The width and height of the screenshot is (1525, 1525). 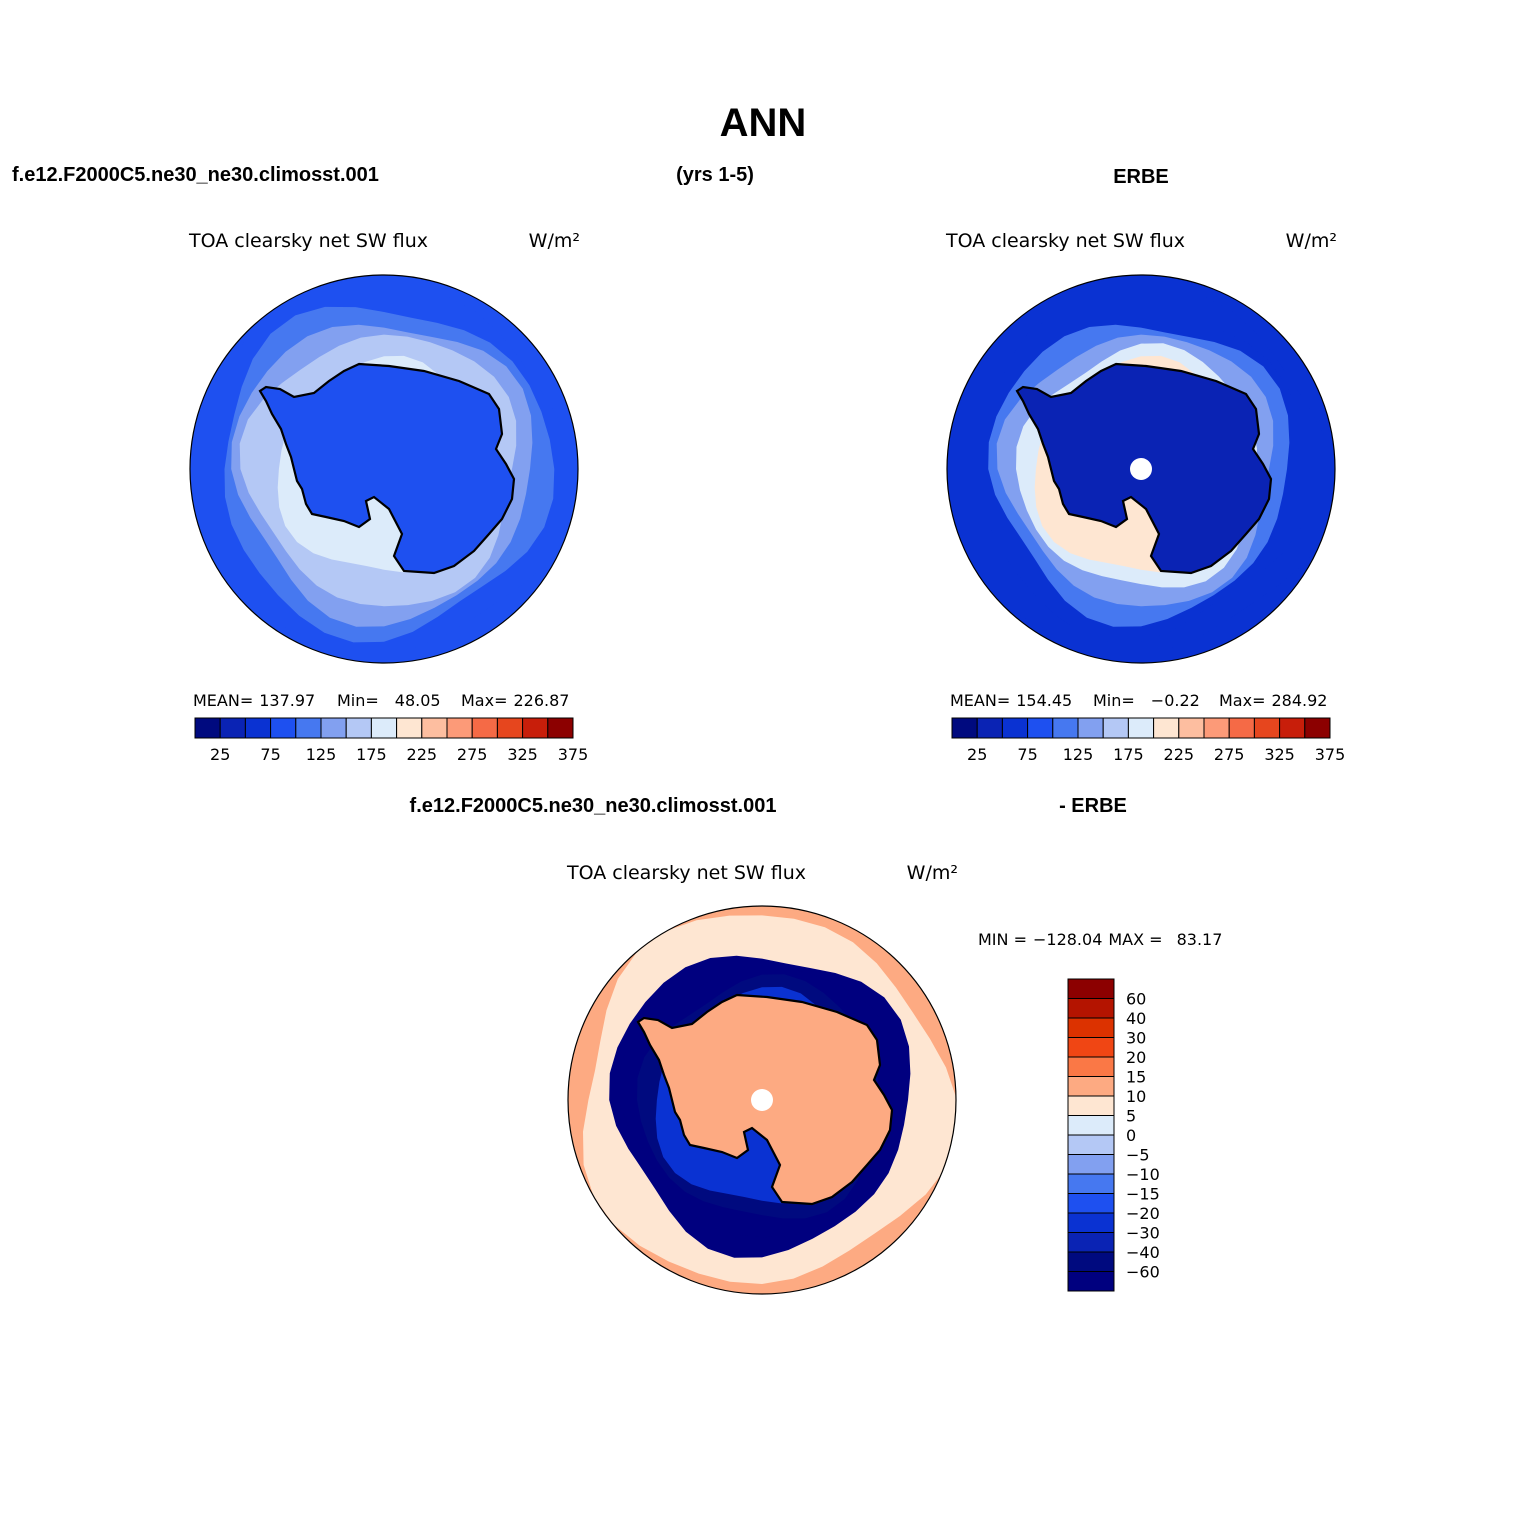 What do you see at coordinates (515, 700) in the screenshot?
I see `max-stat: Max= 226.87` at bounding box center [515, 700].